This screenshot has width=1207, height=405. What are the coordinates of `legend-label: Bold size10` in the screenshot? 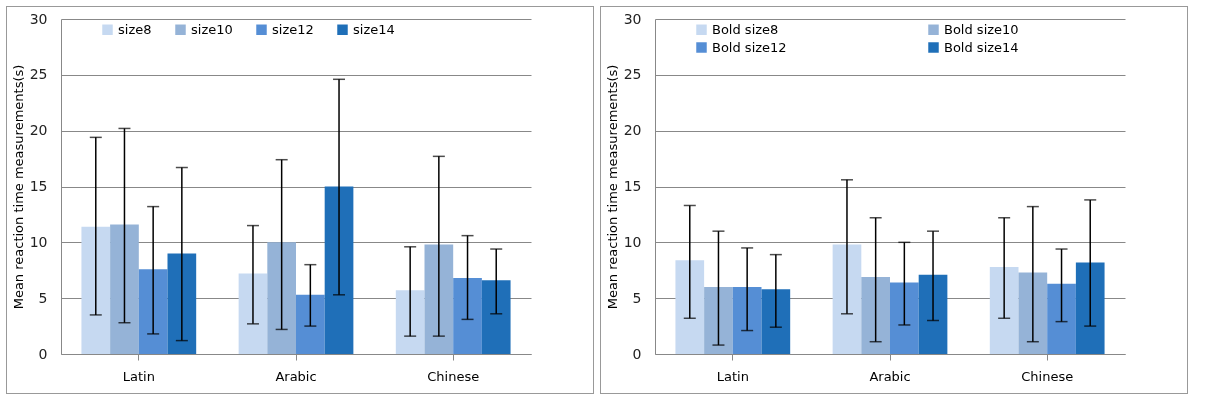 It's located at (981, 29).